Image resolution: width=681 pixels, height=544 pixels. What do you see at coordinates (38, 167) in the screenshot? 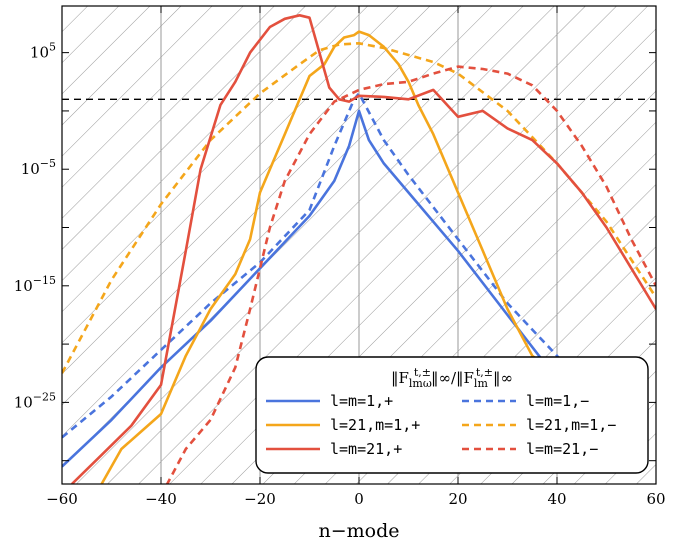
I see `y-tick-label: 10⁻⁵` at bounding box center [38, 167].